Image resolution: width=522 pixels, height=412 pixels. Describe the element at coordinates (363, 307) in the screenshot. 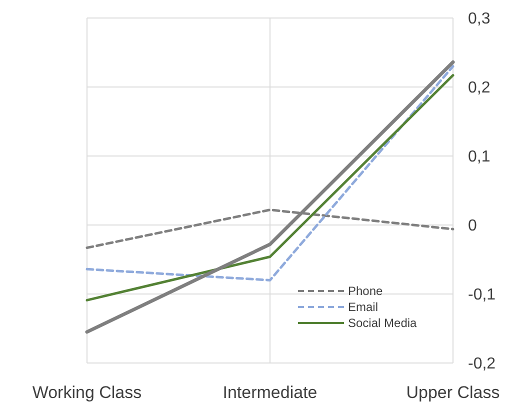

I see `legend-label: Email` at that location.